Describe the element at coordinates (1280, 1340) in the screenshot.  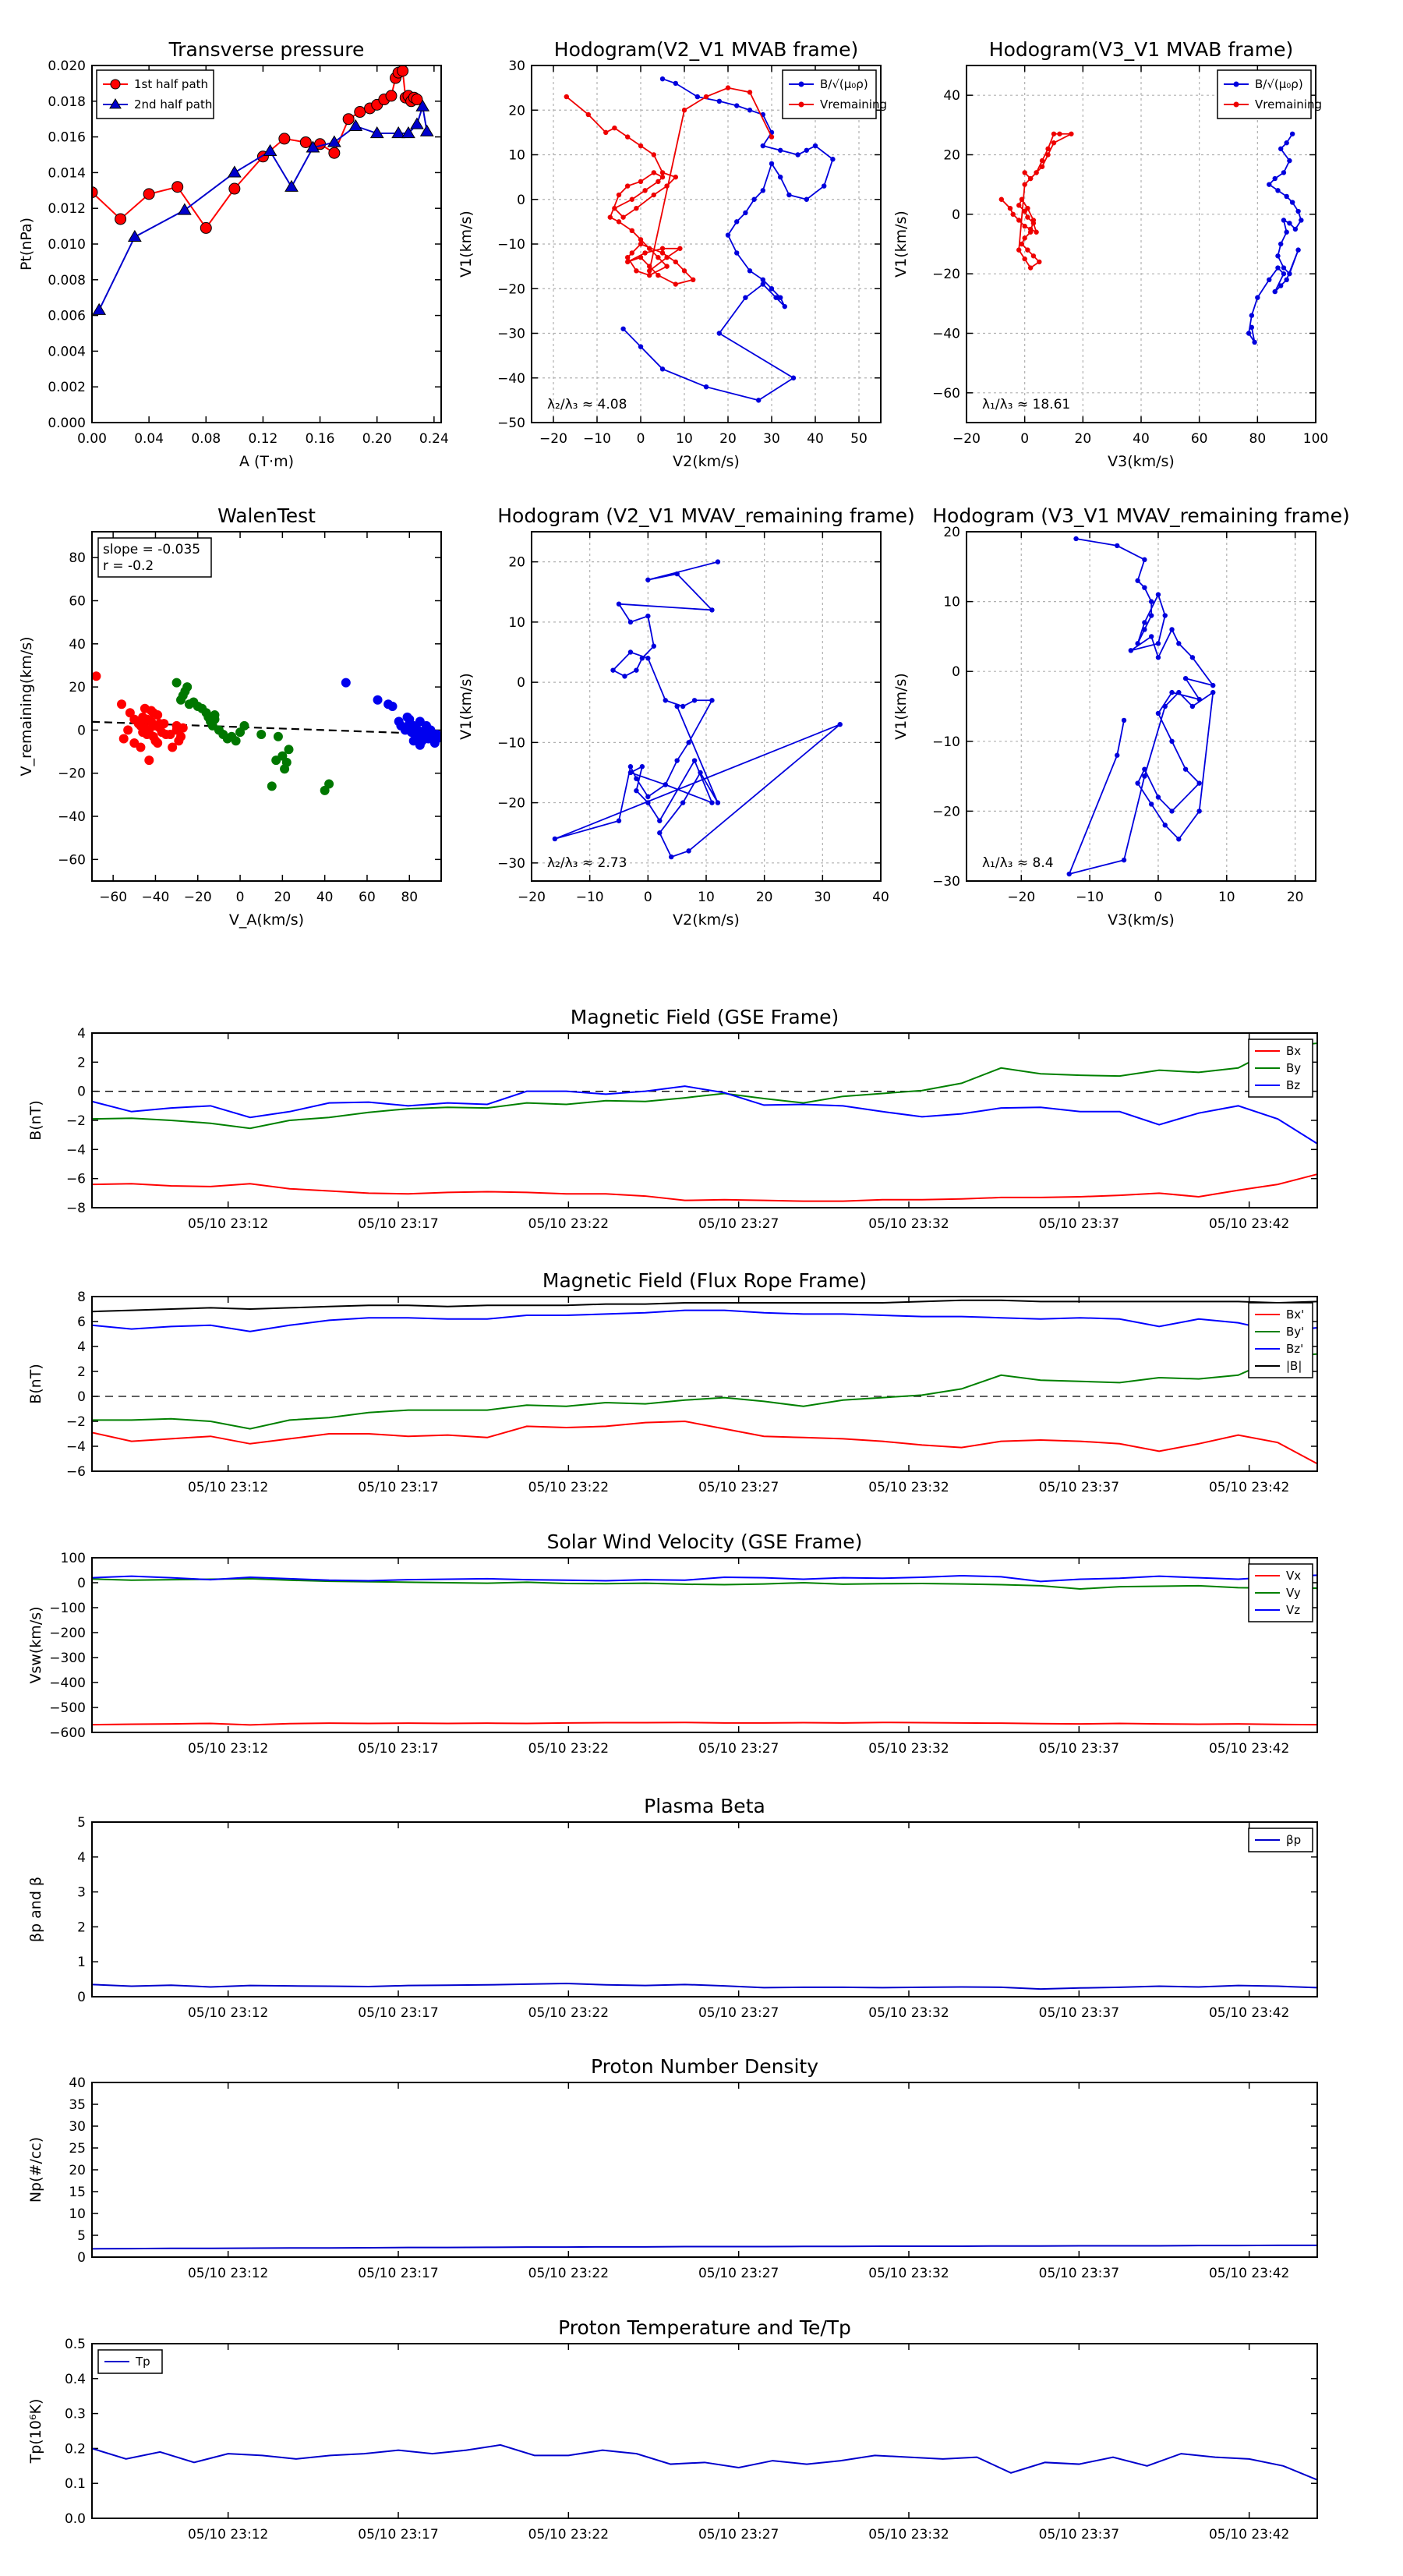
I see `legend: Bx' By' Bz' |B|` at that location.